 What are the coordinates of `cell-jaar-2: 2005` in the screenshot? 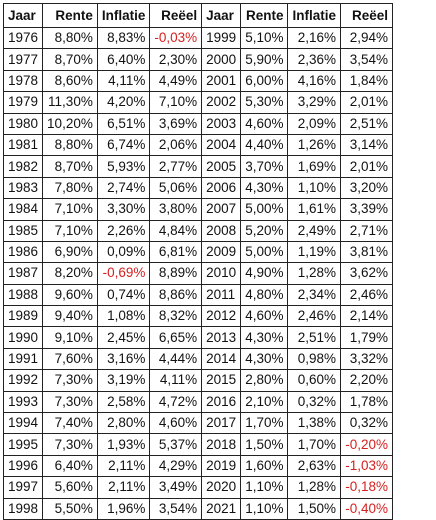 It's located at (221, 166).